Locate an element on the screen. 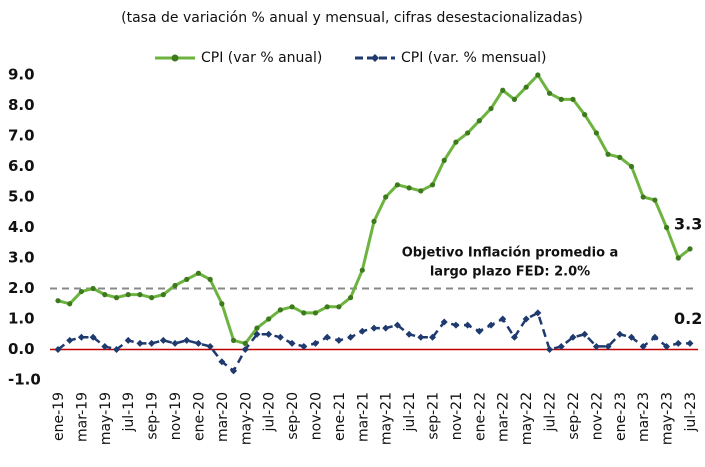  y-tick-label: 1.0 is located at coordinates (21, 319).